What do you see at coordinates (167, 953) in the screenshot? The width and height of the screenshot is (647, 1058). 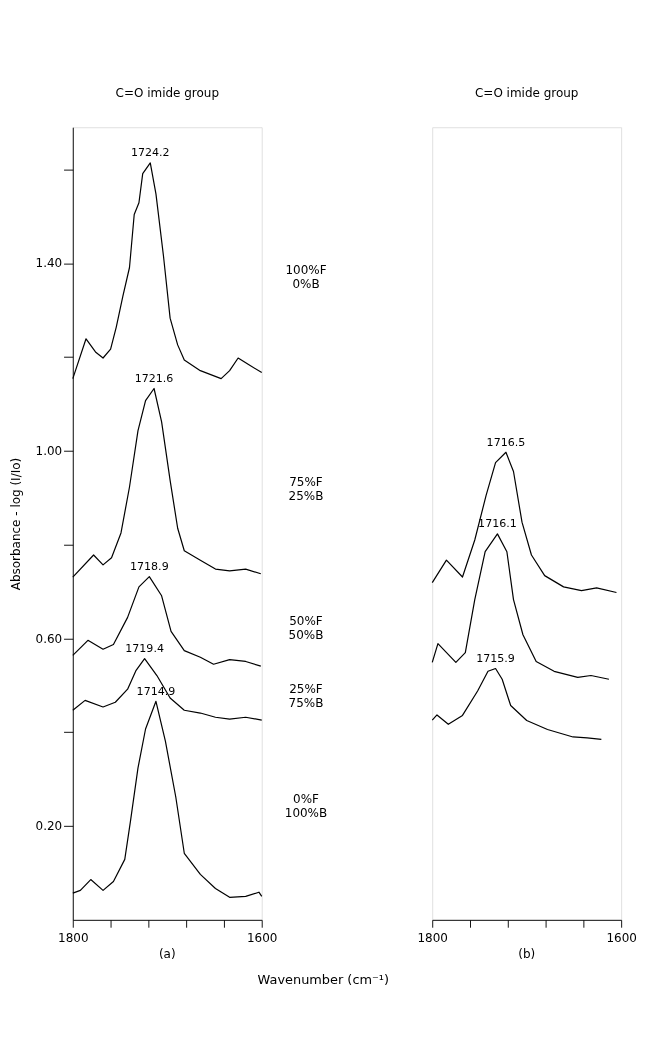 I see `text: (a)` at bounding box center [167, 953].